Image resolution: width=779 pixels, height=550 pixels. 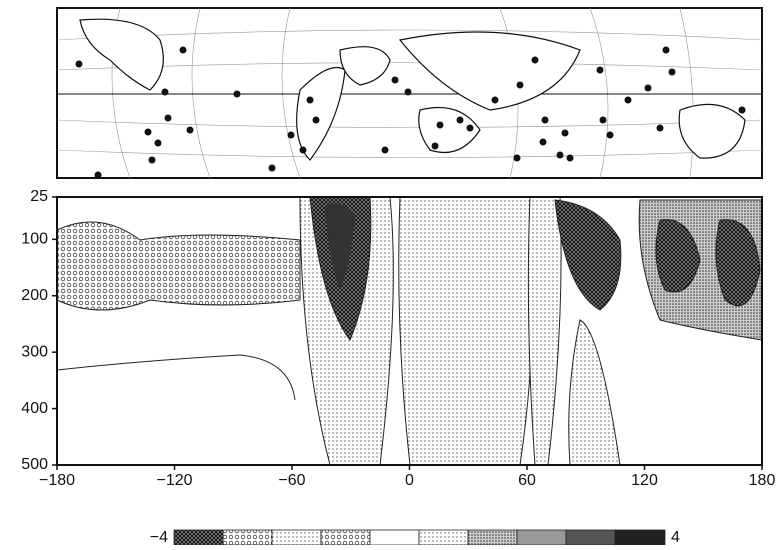 What do you see at coordinates (644, 480) in the screenshot?
I see `x-tick-label: 120` at bounding box center [644, 480].